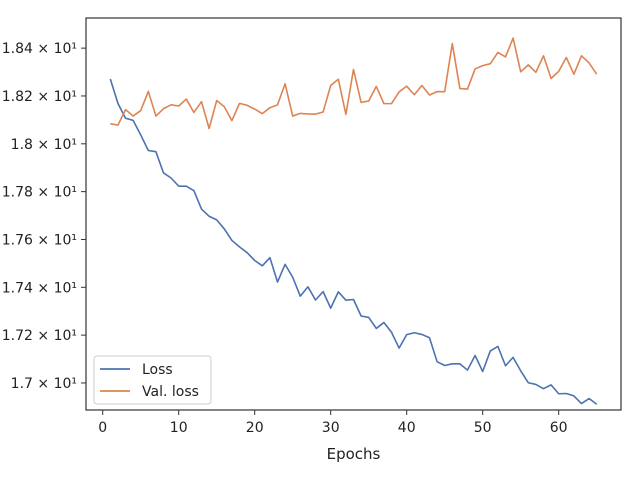 The height and width of the screenshot is (480, 640). What do you see at coordinates (44, 384) in the screenshot?
I see `y-tick-label: 1.7 × 10¹` at bounding box center [44, 384].